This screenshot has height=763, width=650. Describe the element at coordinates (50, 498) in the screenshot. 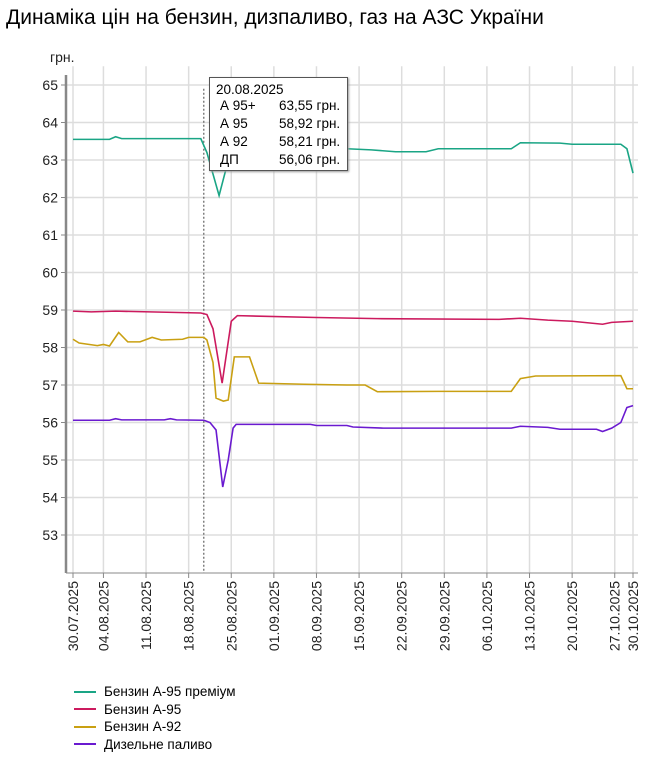

I see `y-tick-label: 54` at that location.